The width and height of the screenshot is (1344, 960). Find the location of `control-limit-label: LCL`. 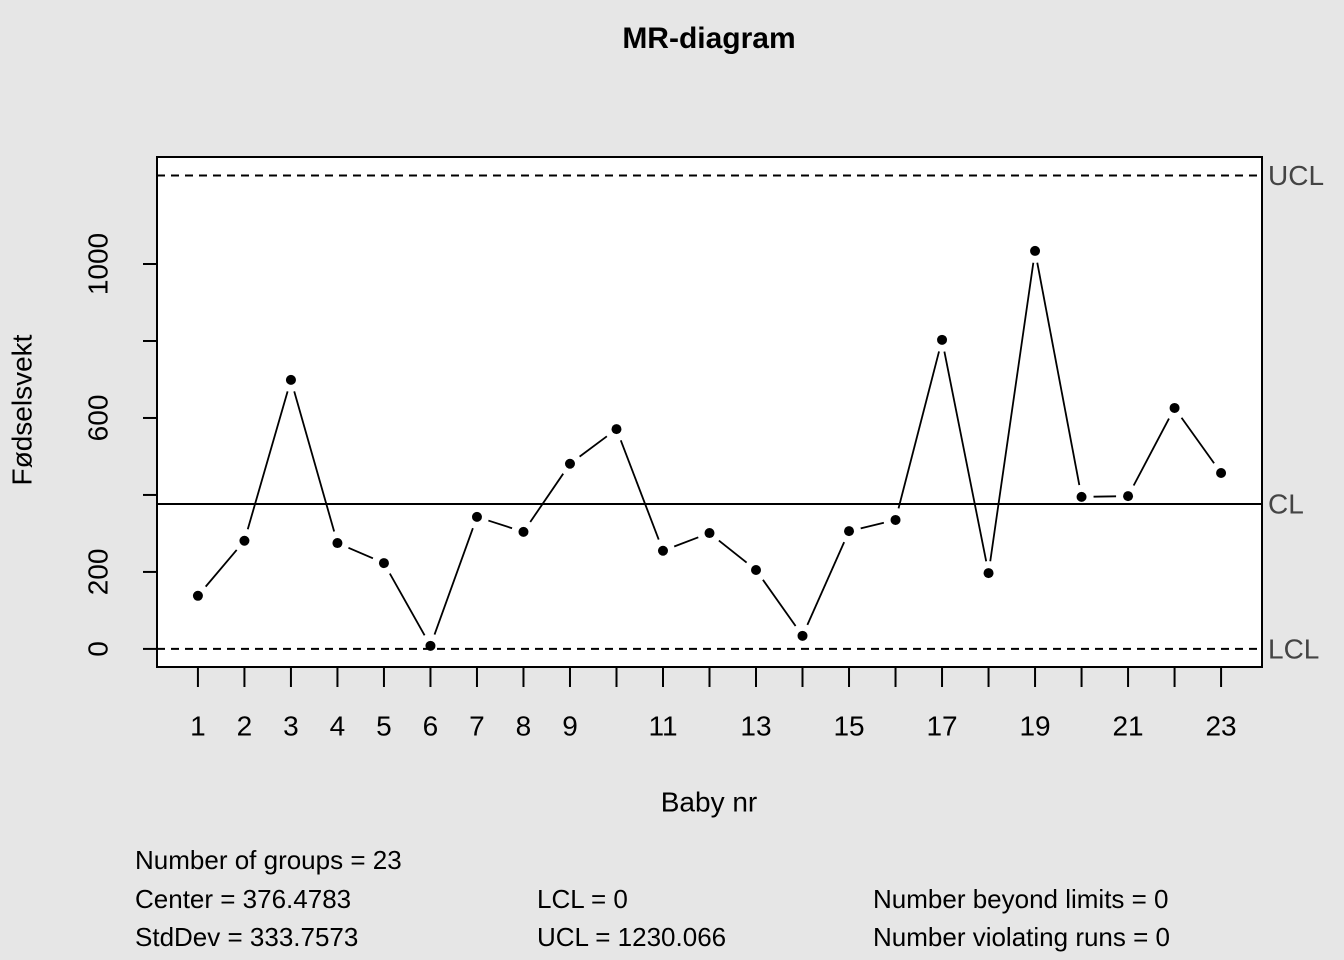

control-limit-label: LCL is located at coordinates (1293, 648).